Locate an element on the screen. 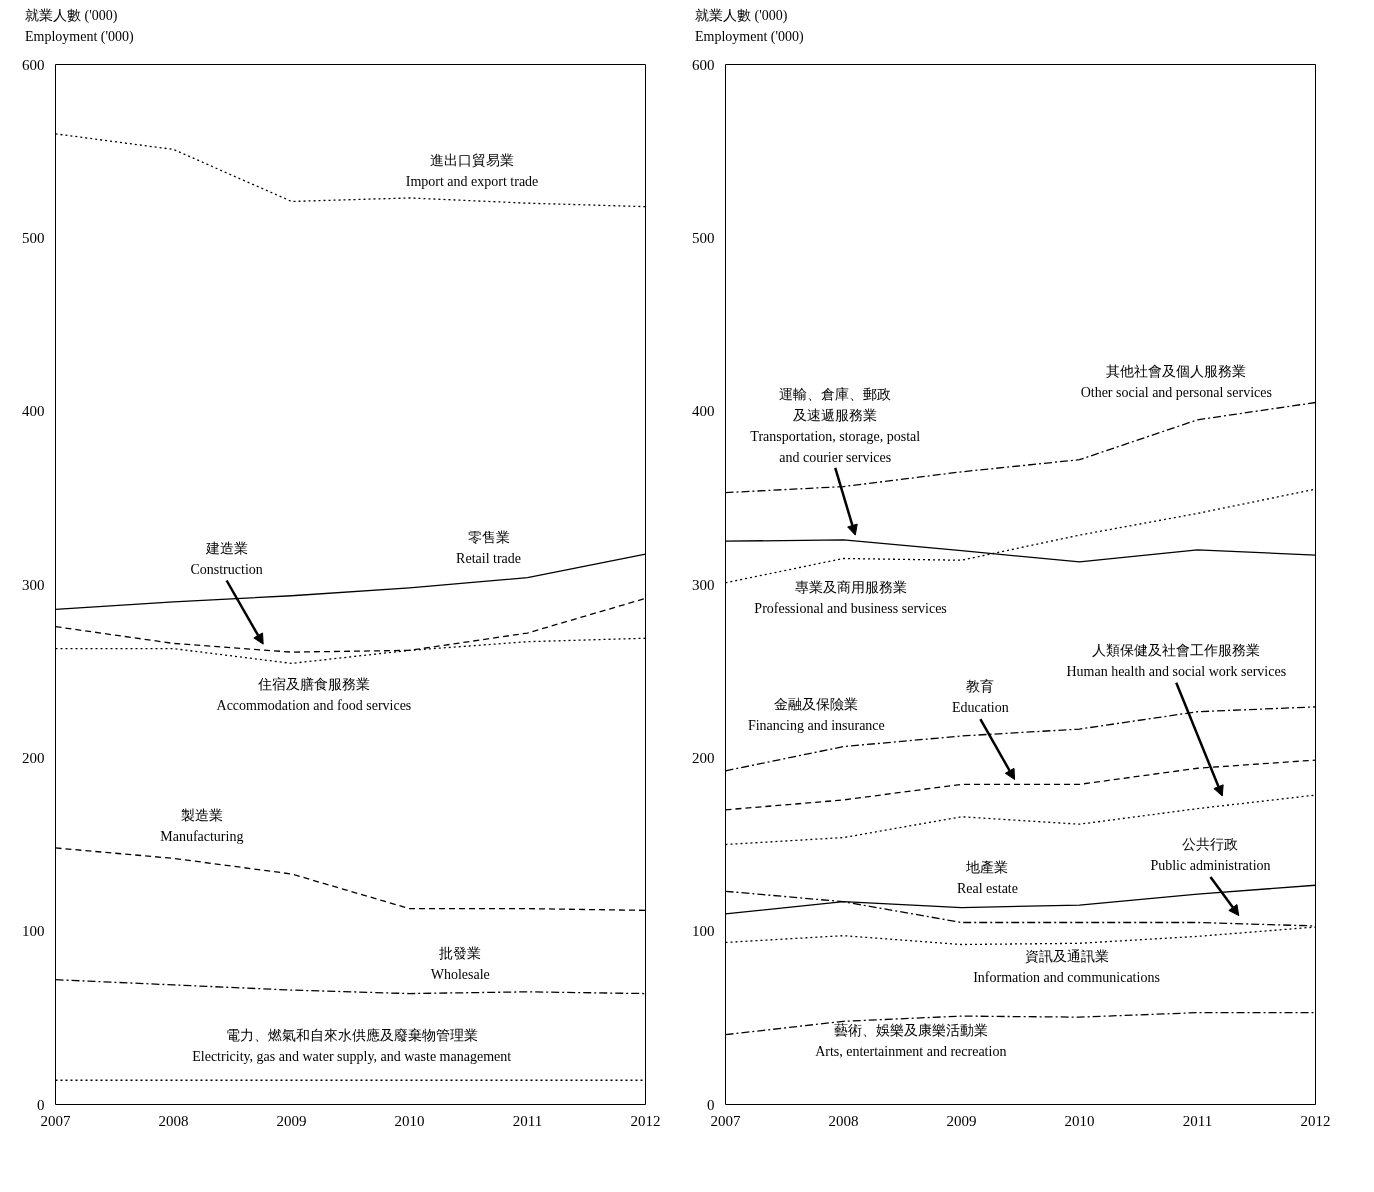 Image resolution: width=1374 pixels, height=1192 pixels. annotation: 製造業 Manufacturing is located at coordinates (202, 825).